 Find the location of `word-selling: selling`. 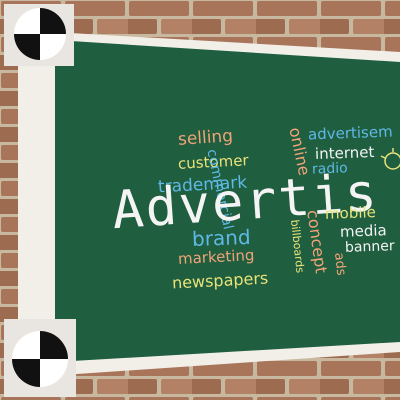

word-selling: selling is located at coordinates (205, 138).